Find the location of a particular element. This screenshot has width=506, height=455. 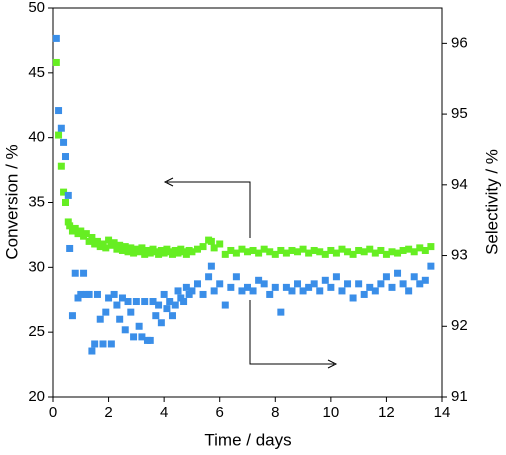

y2-tick-label: 95 is located at coordinates (459, 113).